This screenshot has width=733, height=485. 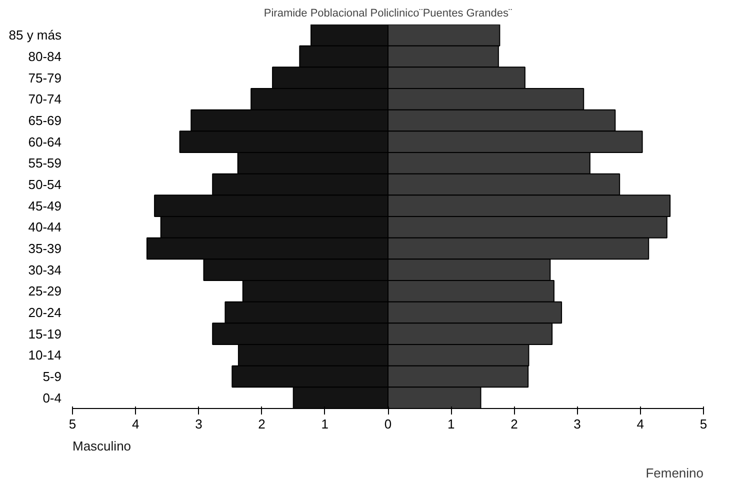 I want to click on y-tick-label: 60-64, so click(x=45, y=142).